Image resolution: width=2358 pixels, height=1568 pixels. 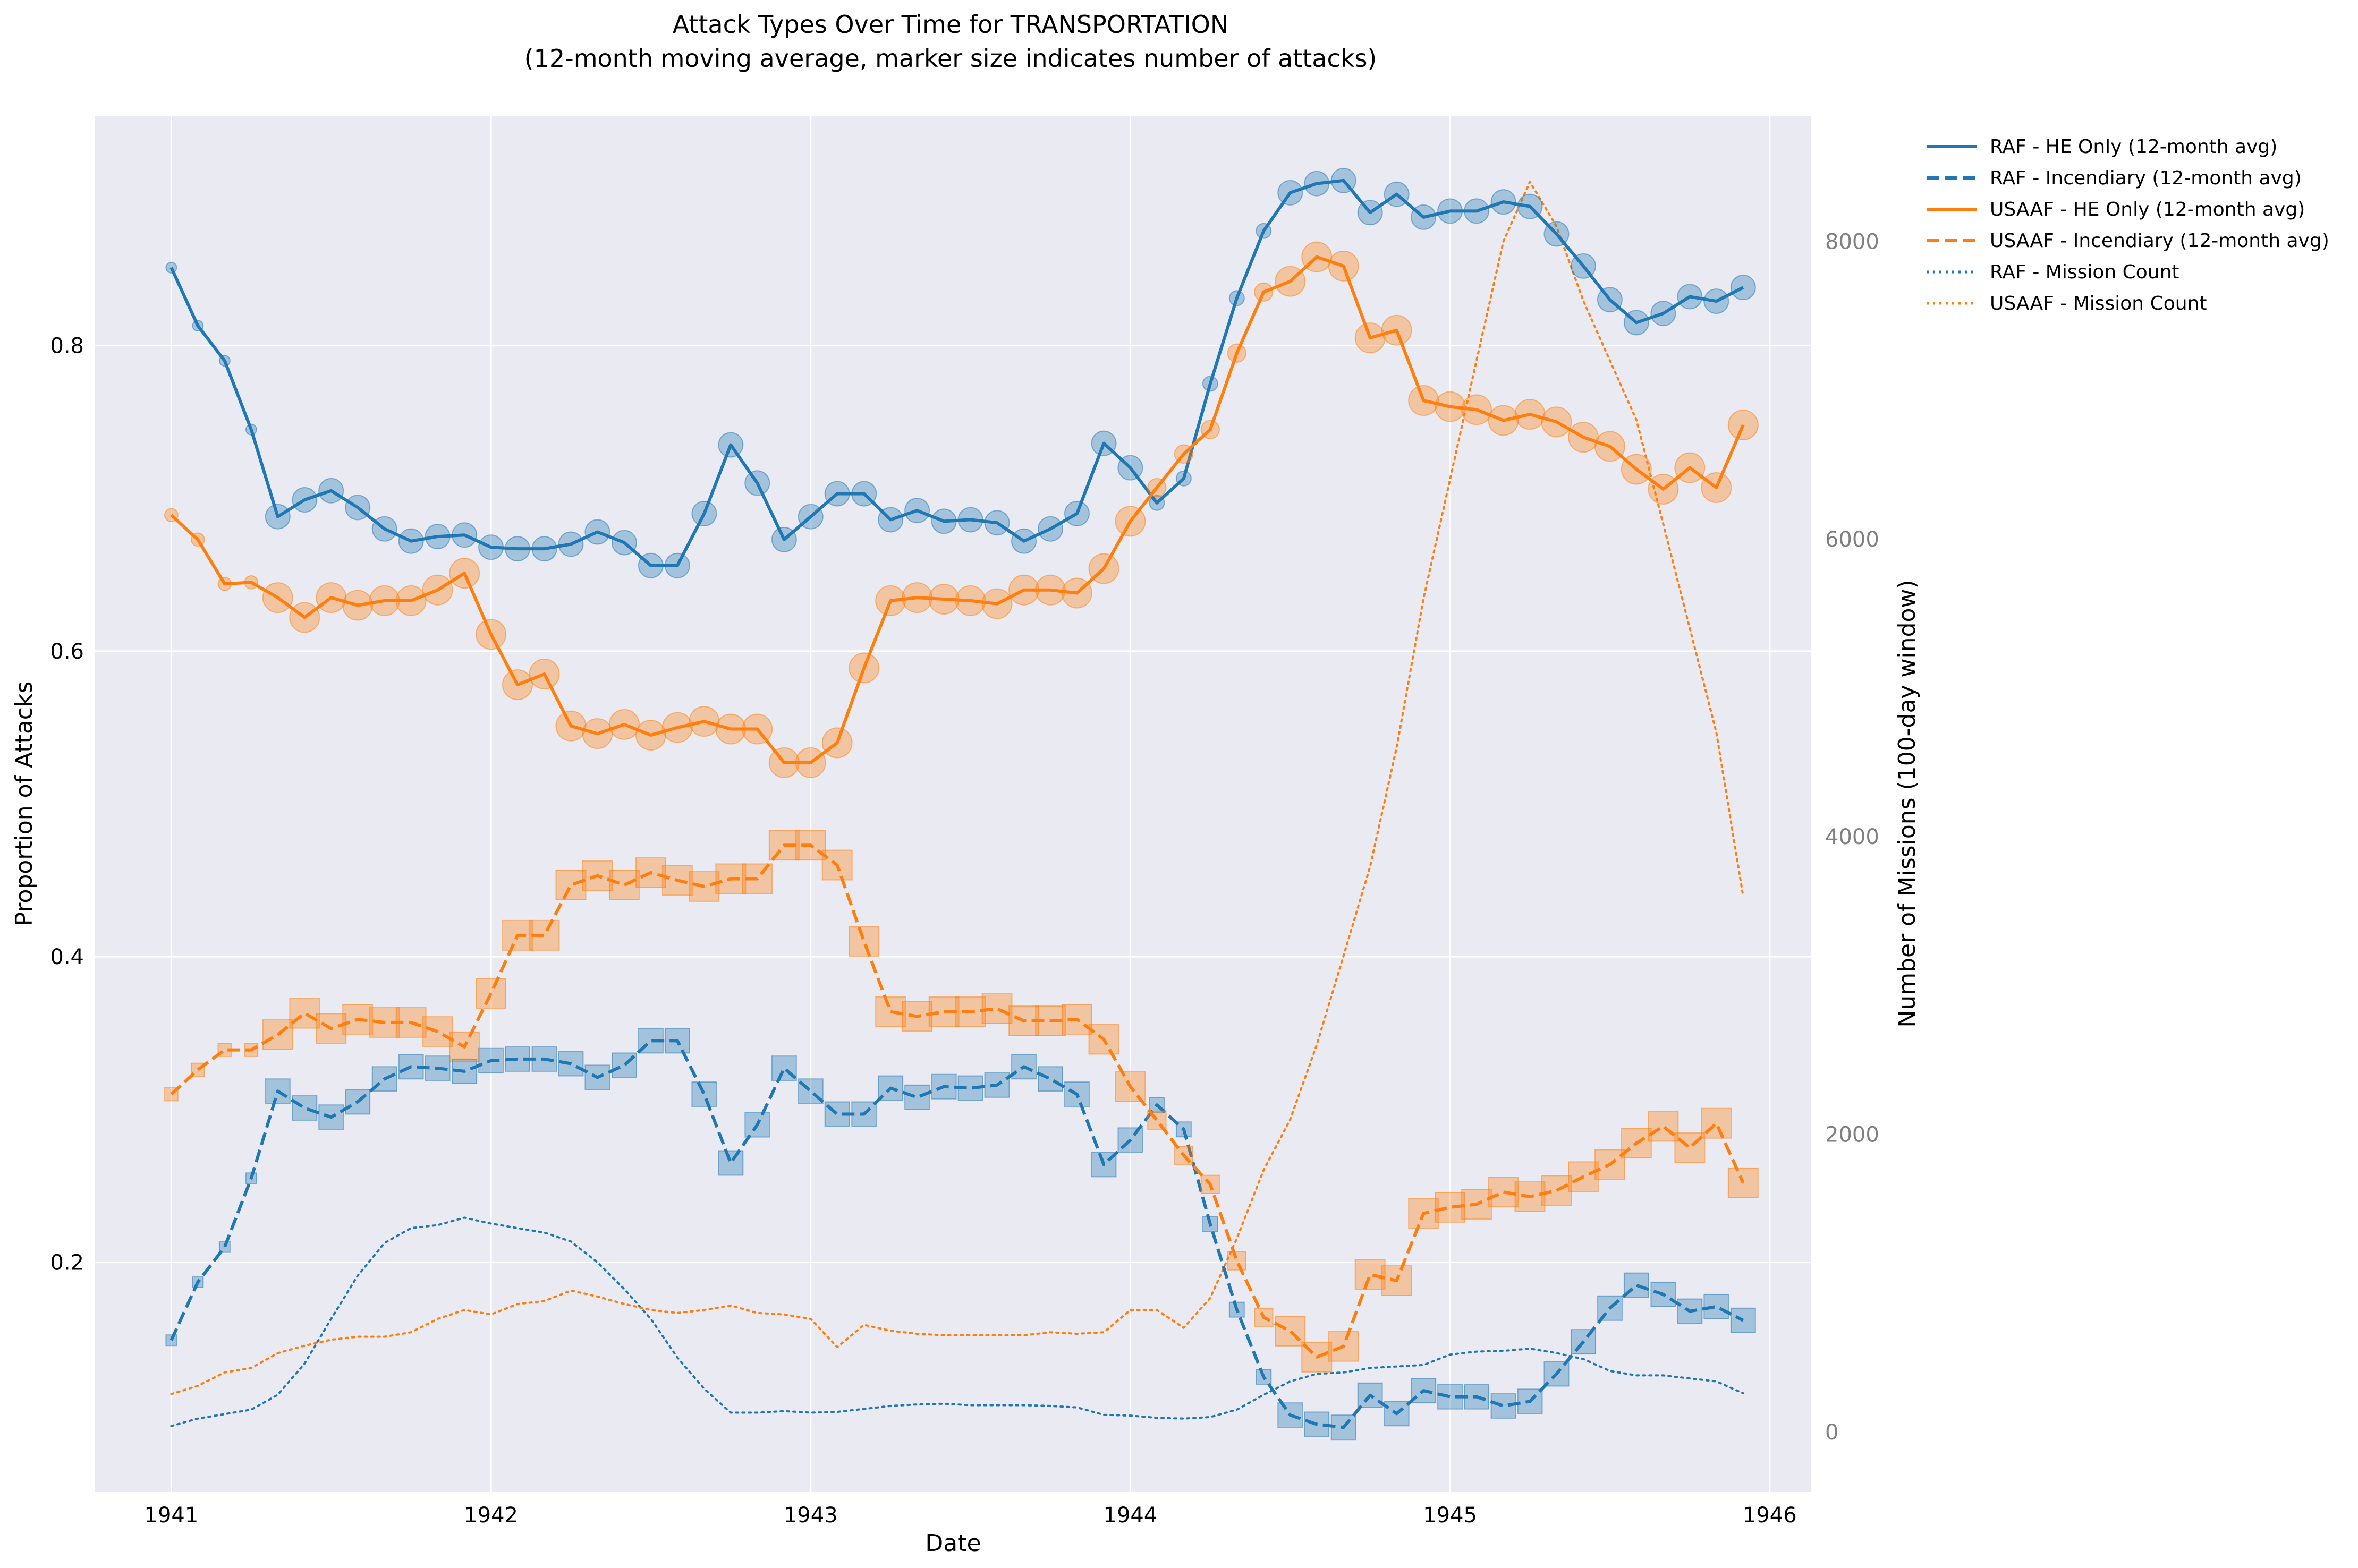 I want to click on x-tick-label: 1941, so click(x=172, y=1515).